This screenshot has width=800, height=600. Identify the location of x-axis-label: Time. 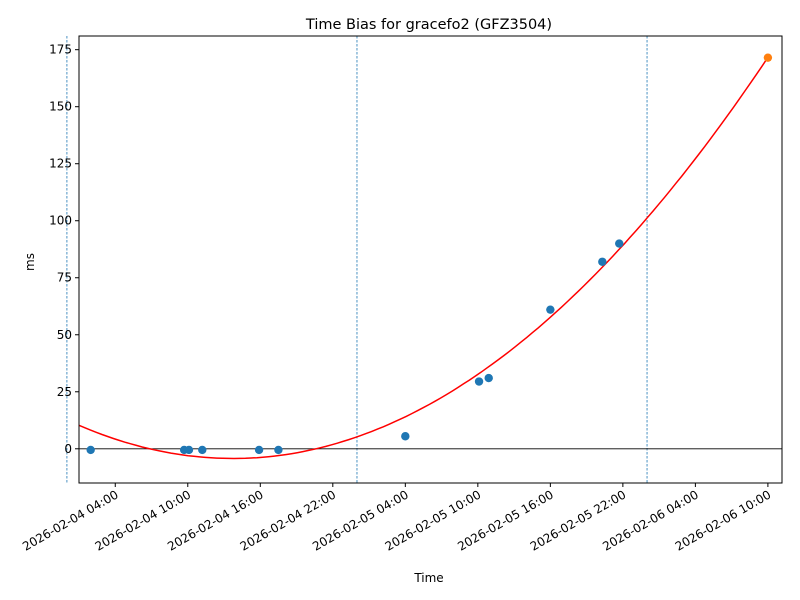
(428, 578).